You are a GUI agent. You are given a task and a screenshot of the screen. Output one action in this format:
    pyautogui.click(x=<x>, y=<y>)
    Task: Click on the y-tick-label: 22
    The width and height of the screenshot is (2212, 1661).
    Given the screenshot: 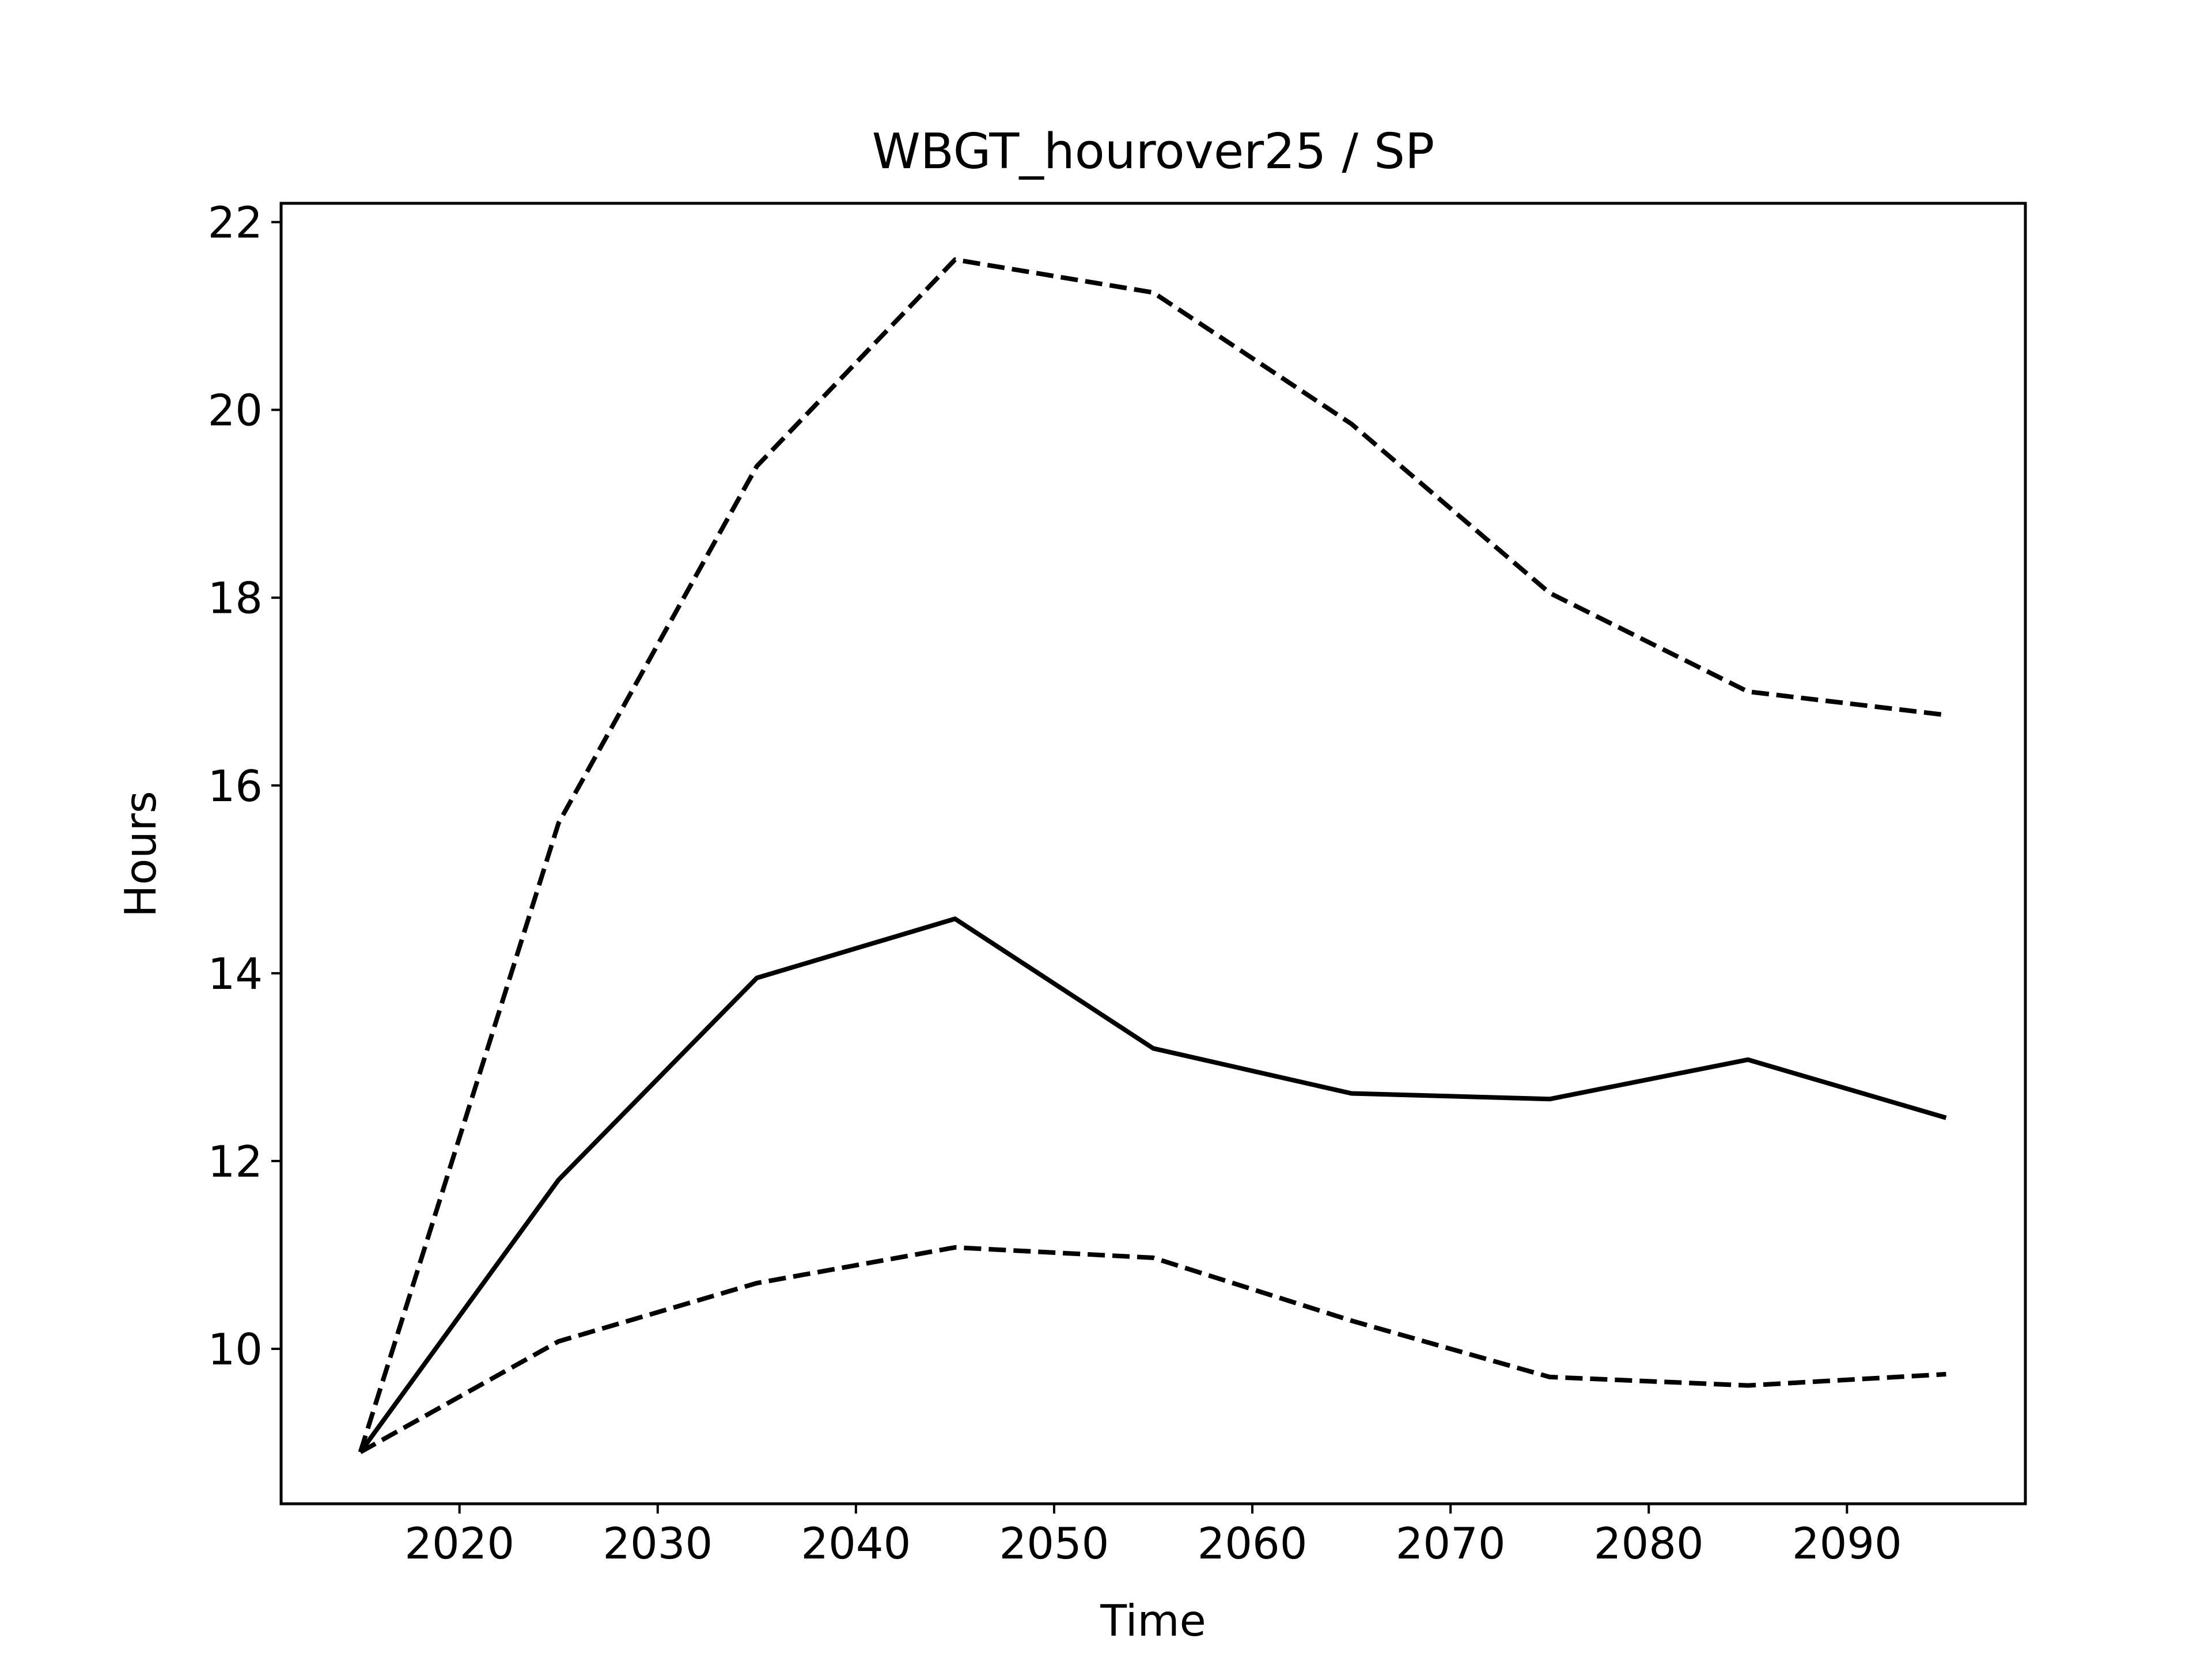 What is the action you would take?
    pyautogui.click(x=235, y=223)
    